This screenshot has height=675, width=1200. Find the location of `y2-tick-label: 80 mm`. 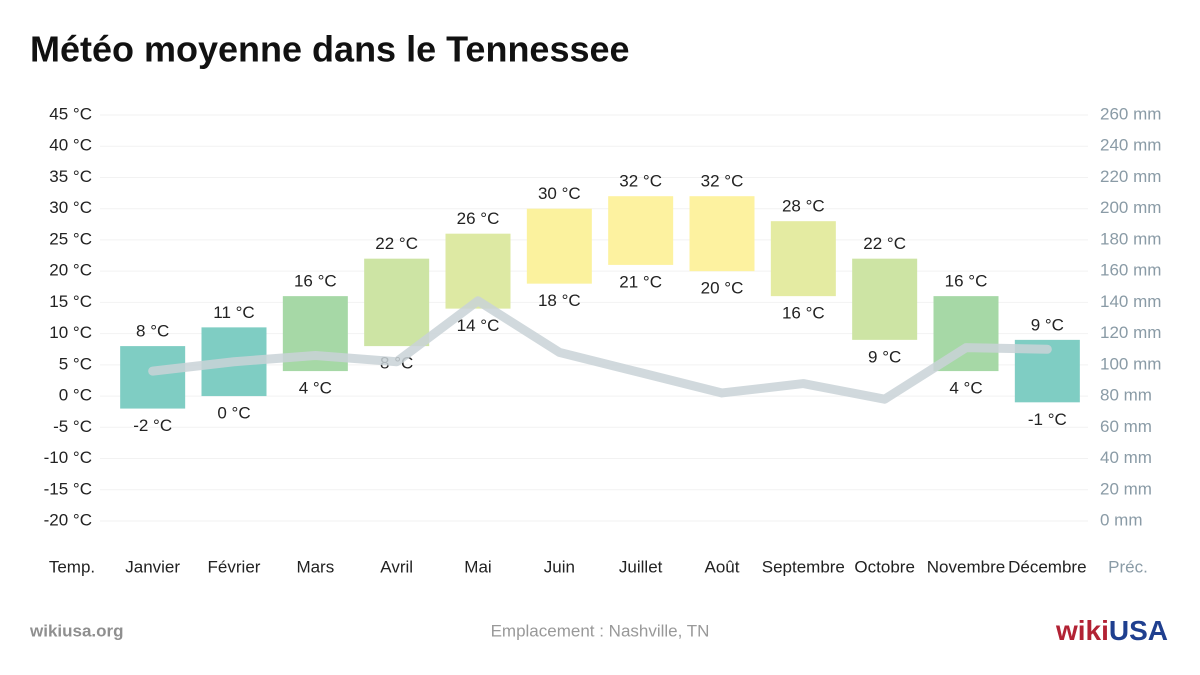

y2-tick-label: 80 mm is located at coordinates (1126, 395).